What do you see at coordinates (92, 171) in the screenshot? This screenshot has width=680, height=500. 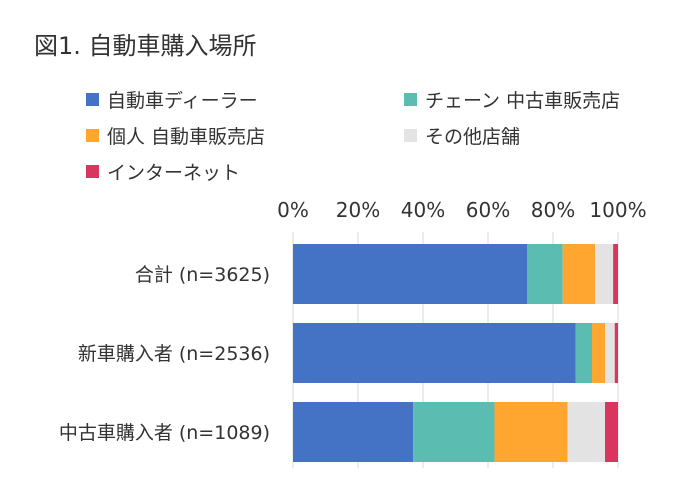 I see `legend-swatch-internet` at bounding box center [92, 171].